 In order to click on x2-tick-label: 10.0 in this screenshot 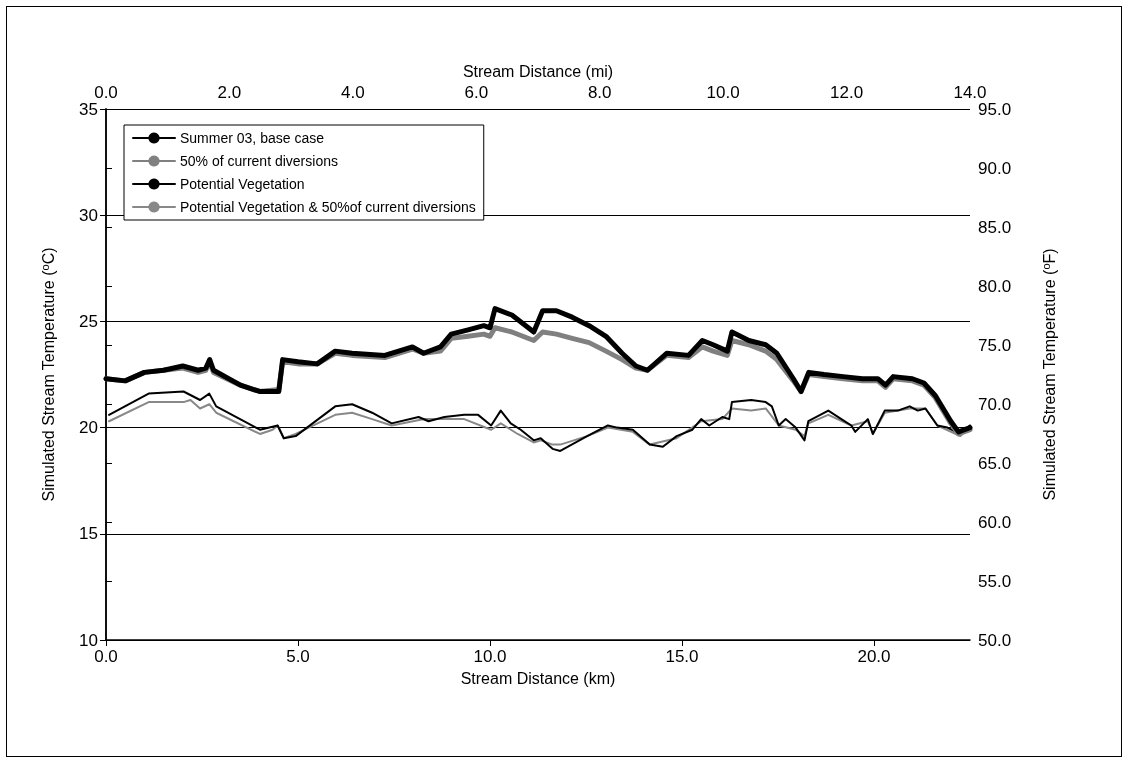, I will do `click(723, 92)`.